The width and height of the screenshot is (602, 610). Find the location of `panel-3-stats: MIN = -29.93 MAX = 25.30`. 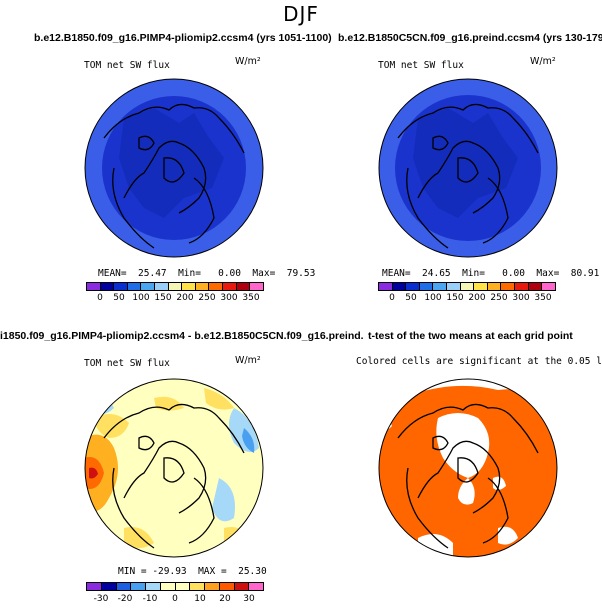

panel-3-stats: MIN = -29.93 MAX = 25.30 is located at coordinates (192, 571).